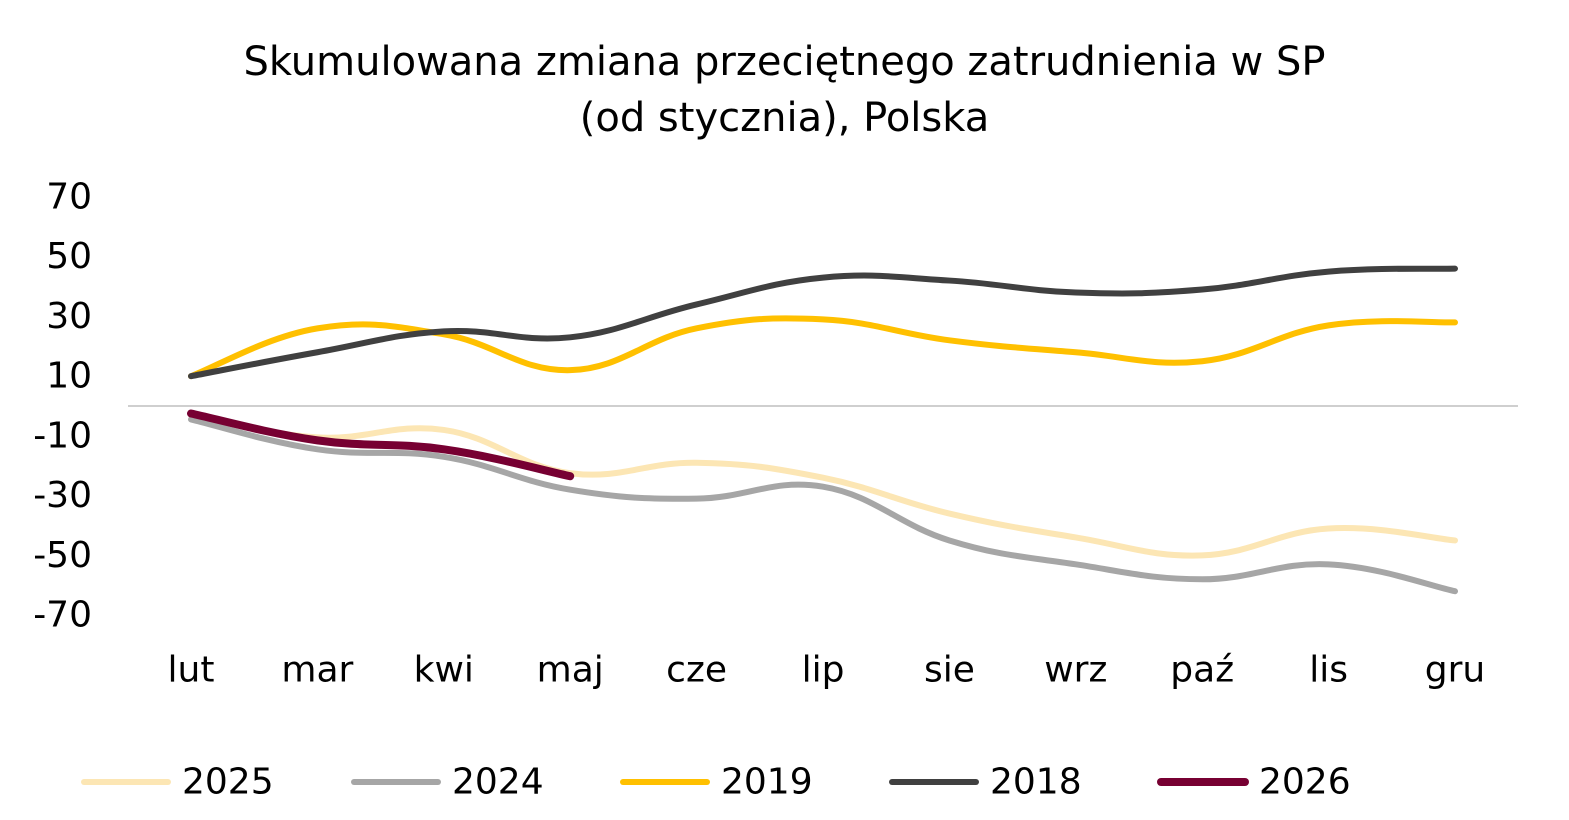  I want to click on x-tick-label: cze, so click(696, 670).